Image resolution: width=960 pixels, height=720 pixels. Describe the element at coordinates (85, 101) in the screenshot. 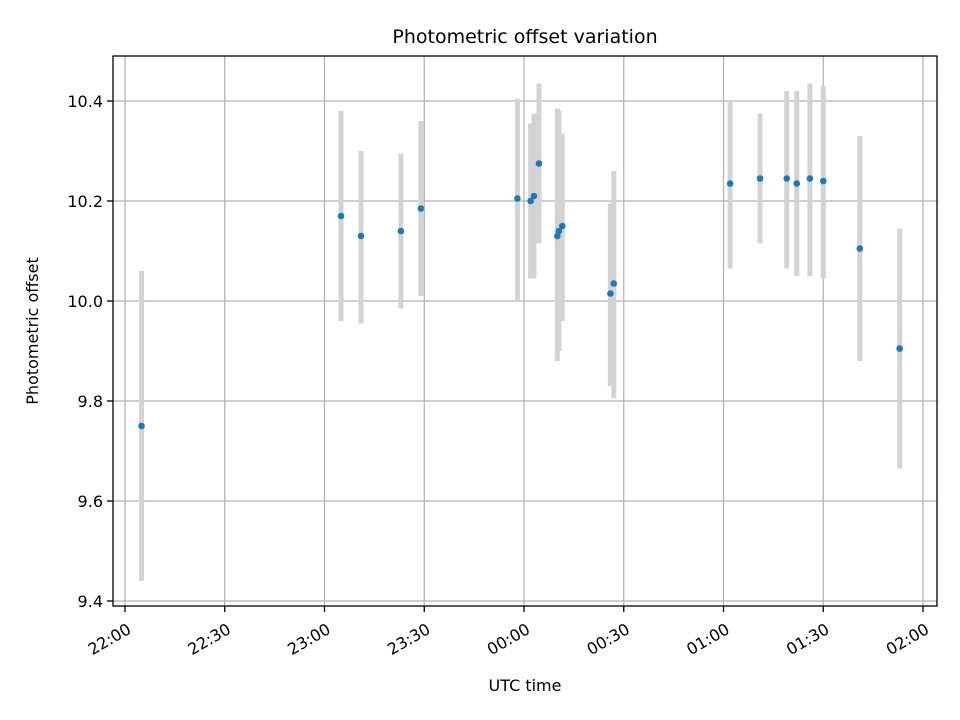

I see `y-tick-label: 10.4` at that location.